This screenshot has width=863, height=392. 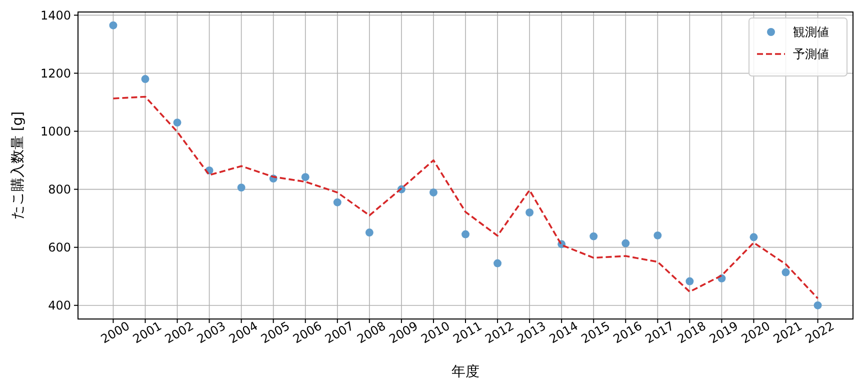 I want to click on y-tick-label: 1000, so click(x=55, y=131).